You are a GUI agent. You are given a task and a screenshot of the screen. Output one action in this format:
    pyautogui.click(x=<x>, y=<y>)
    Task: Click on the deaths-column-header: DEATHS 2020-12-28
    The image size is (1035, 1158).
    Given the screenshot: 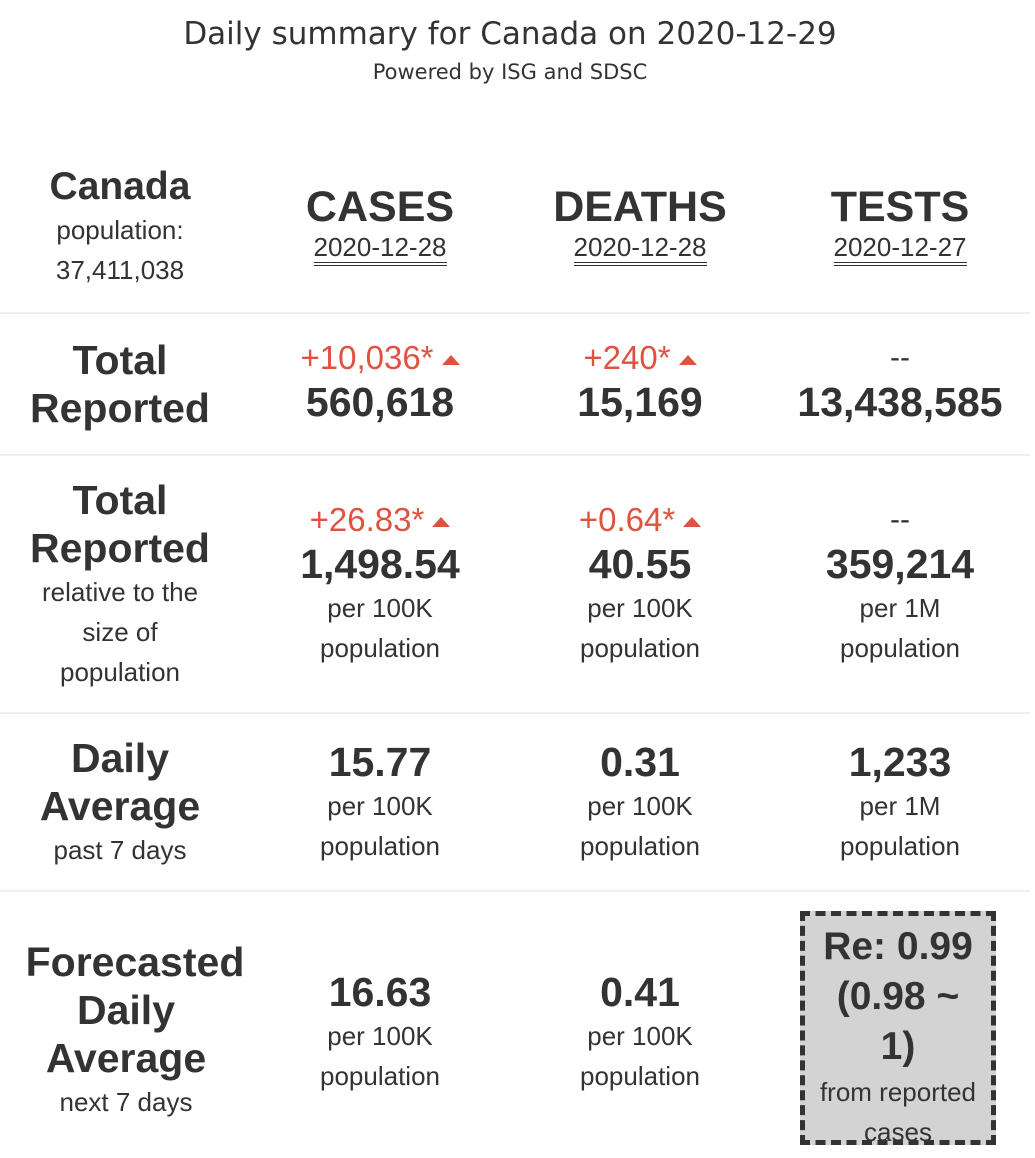 What is the action you would take?
    pyautogui.click(x=640, y=224)
    